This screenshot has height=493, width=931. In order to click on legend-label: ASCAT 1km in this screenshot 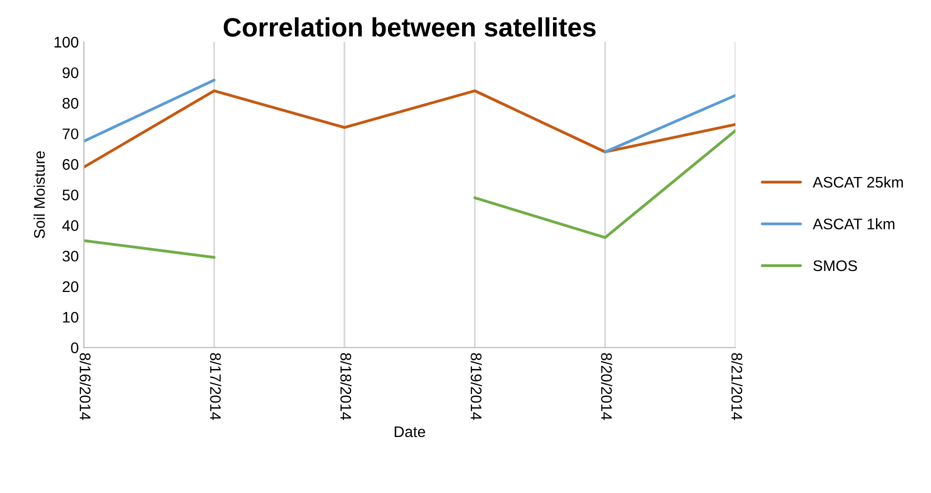, I will do `click(853, 224)`.